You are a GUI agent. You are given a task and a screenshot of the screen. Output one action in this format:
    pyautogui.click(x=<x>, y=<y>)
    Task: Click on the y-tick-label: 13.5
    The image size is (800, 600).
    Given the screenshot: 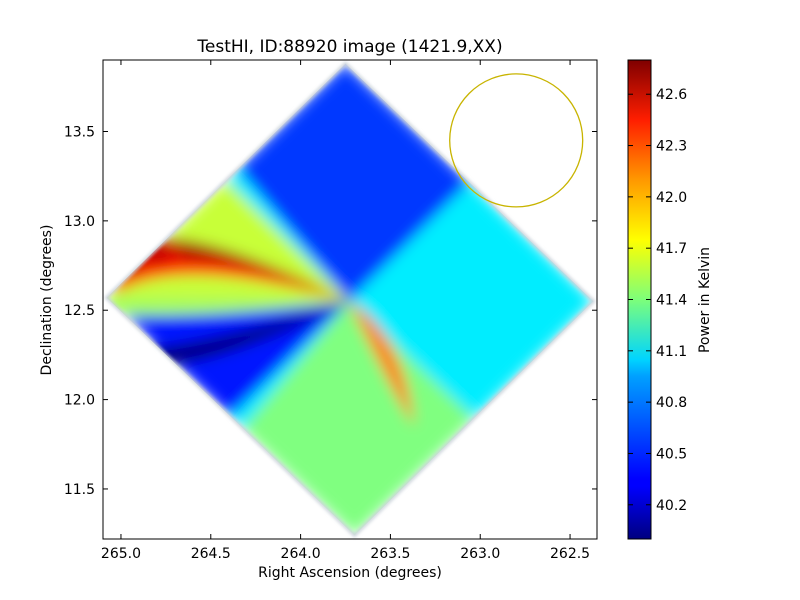 What is the action you would take?
    pyautogui.click(x=79, y=132)
    